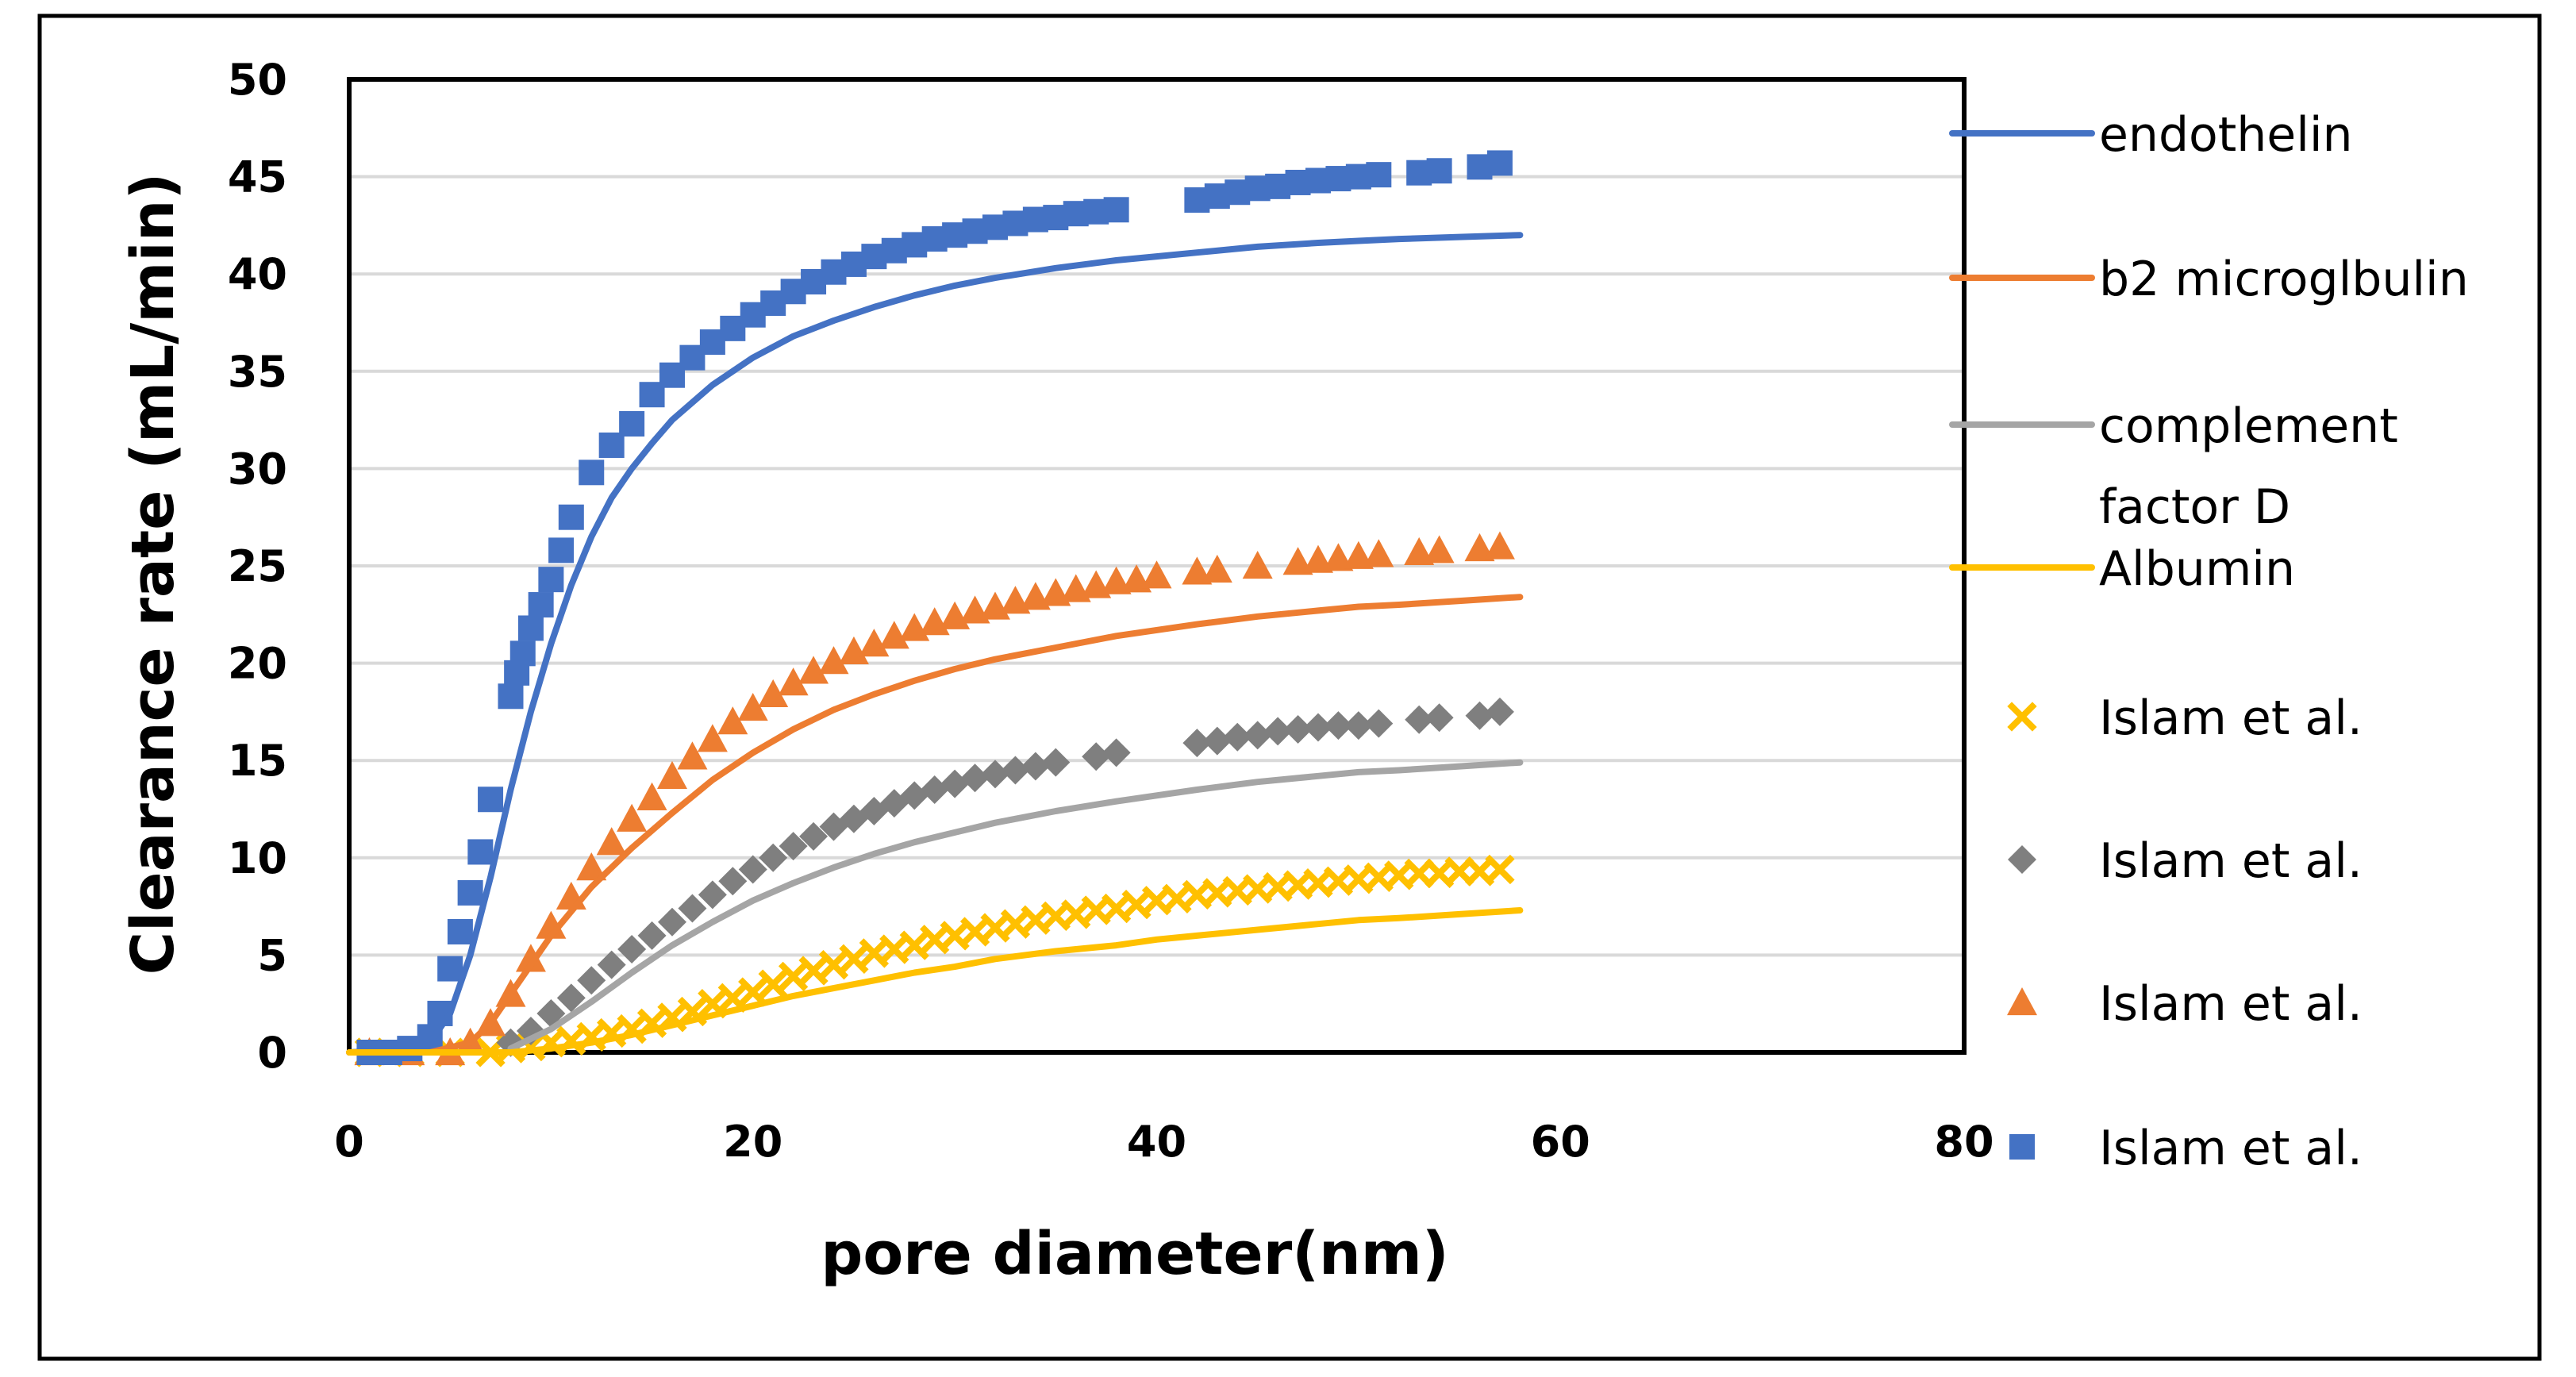 The height and width of the screenshot is (1377, 2576). I want to click on legend-label: b2 microglbulin, so click(2284, 279).